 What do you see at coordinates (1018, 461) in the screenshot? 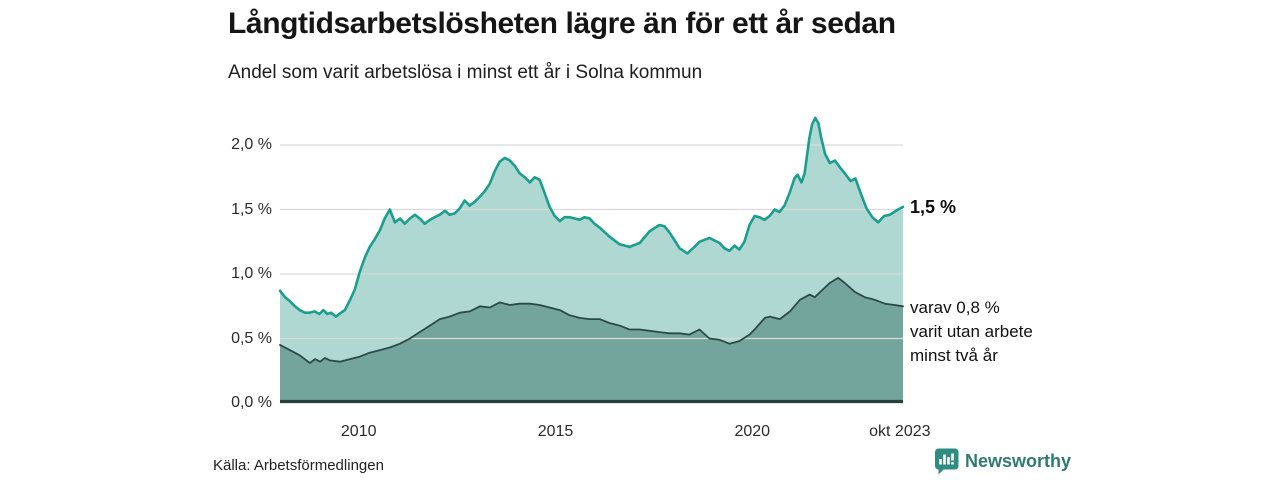
I see `newsworthy-wordmark: Newsworthy` at bounding box center [1018, 461].